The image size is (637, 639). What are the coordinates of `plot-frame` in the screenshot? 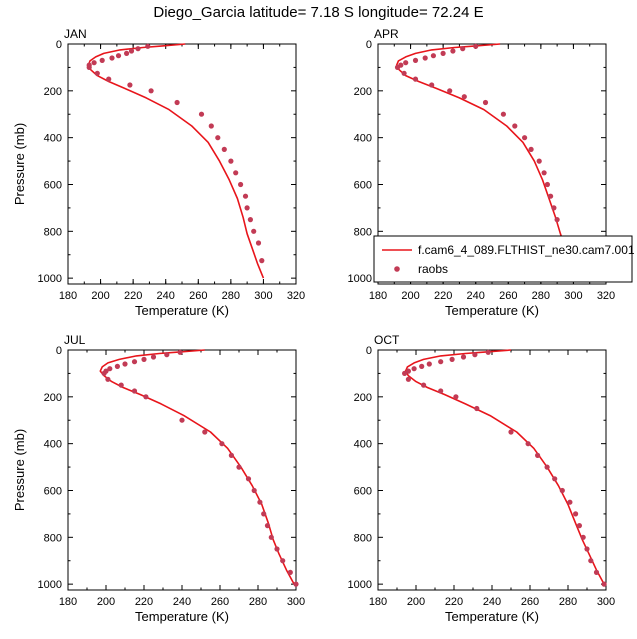 It's located at (492, 470).